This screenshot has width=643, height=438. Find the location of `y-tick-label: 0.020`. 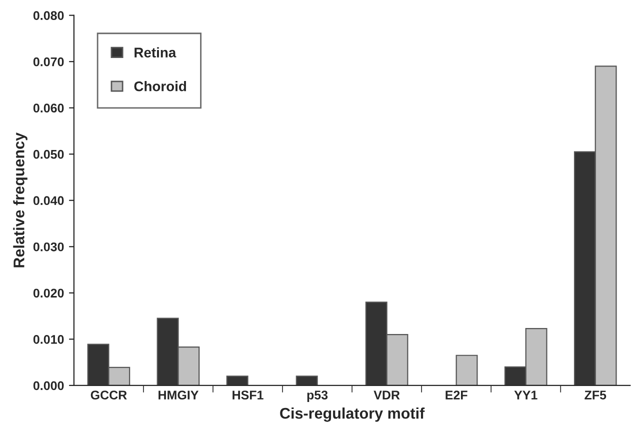

y-tick-label: 0.020 is located at coordinates (48, 293).